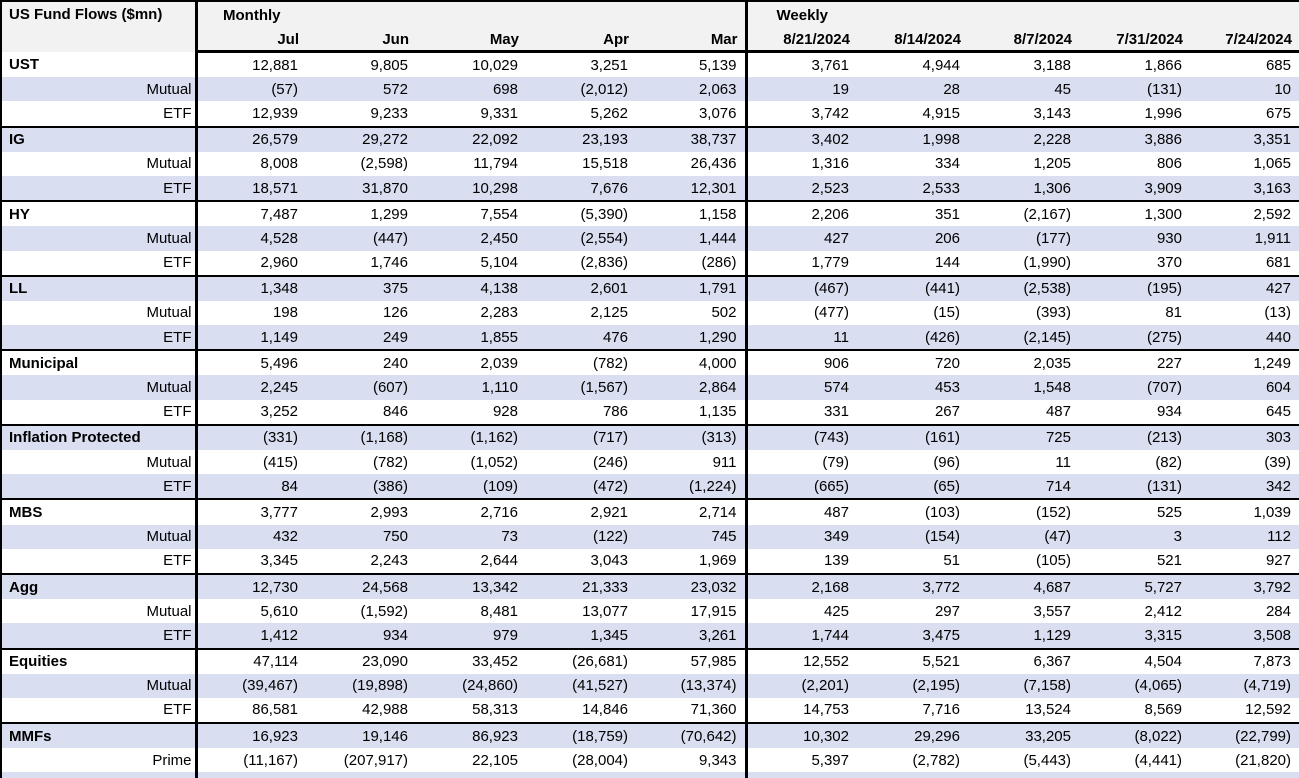  Describe the element at coordinates (1023, 89) in the screenshot. I see `cell: 45` at that location.